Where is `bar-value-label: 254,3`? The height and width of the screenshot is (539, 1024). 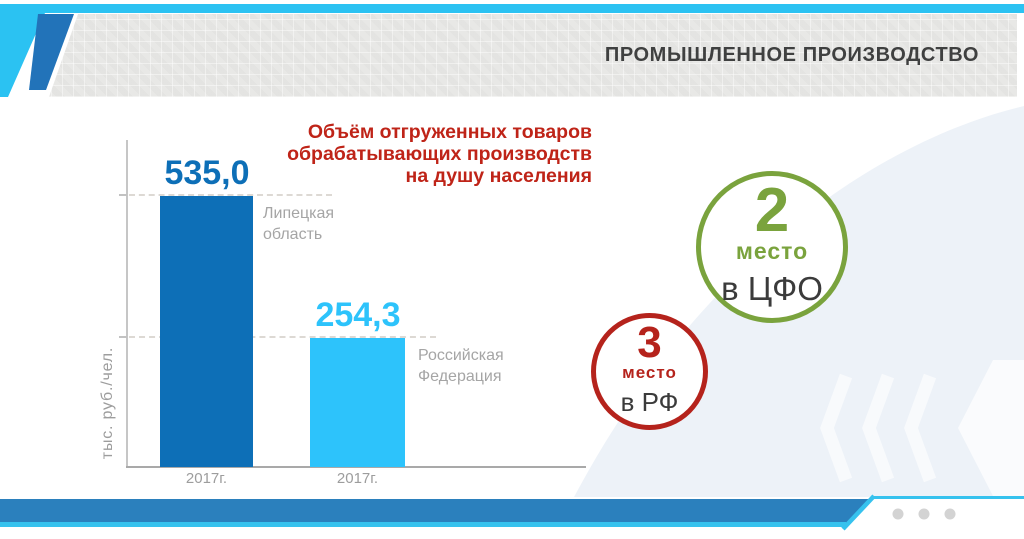 bar-value-label: 254,3 is located at coordinates (358, 315).